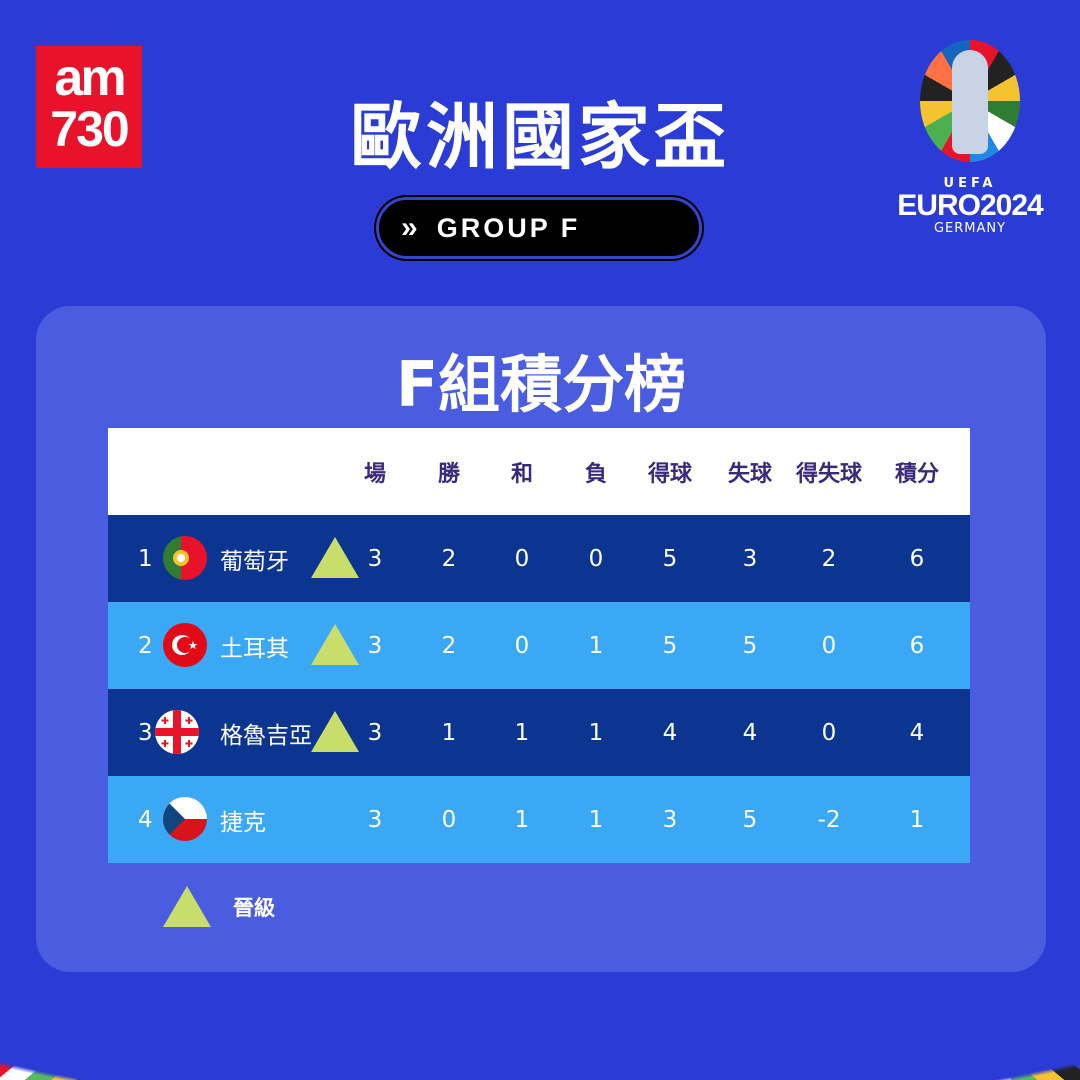 The width and height of the screenshot is (1080, 1080). What do you see at coordinates (254, 561) in the screenshot?
I see `team-name: 葡萄牙` at bounding box center [254, 561].